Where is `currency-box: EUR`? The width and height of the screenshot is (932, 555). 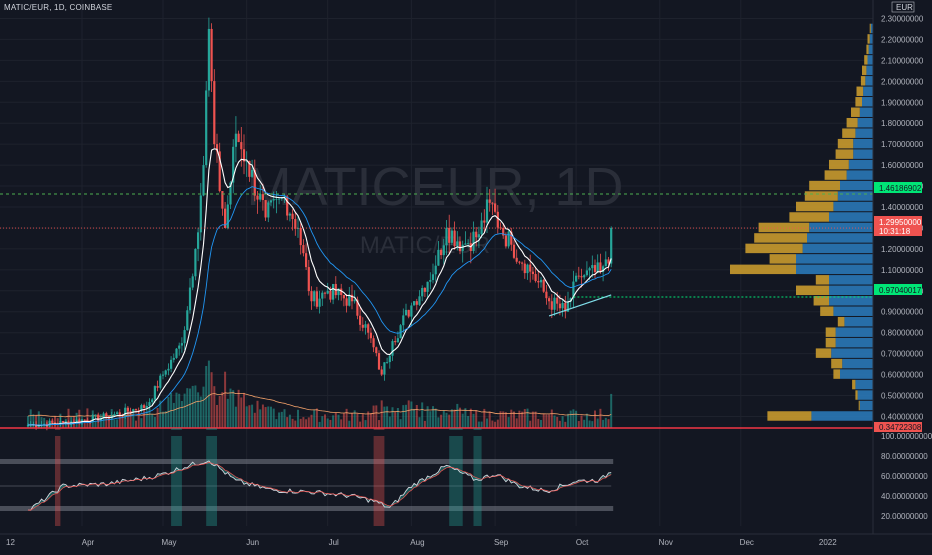 currency-box: EUR is located at coordinates (903, 7).